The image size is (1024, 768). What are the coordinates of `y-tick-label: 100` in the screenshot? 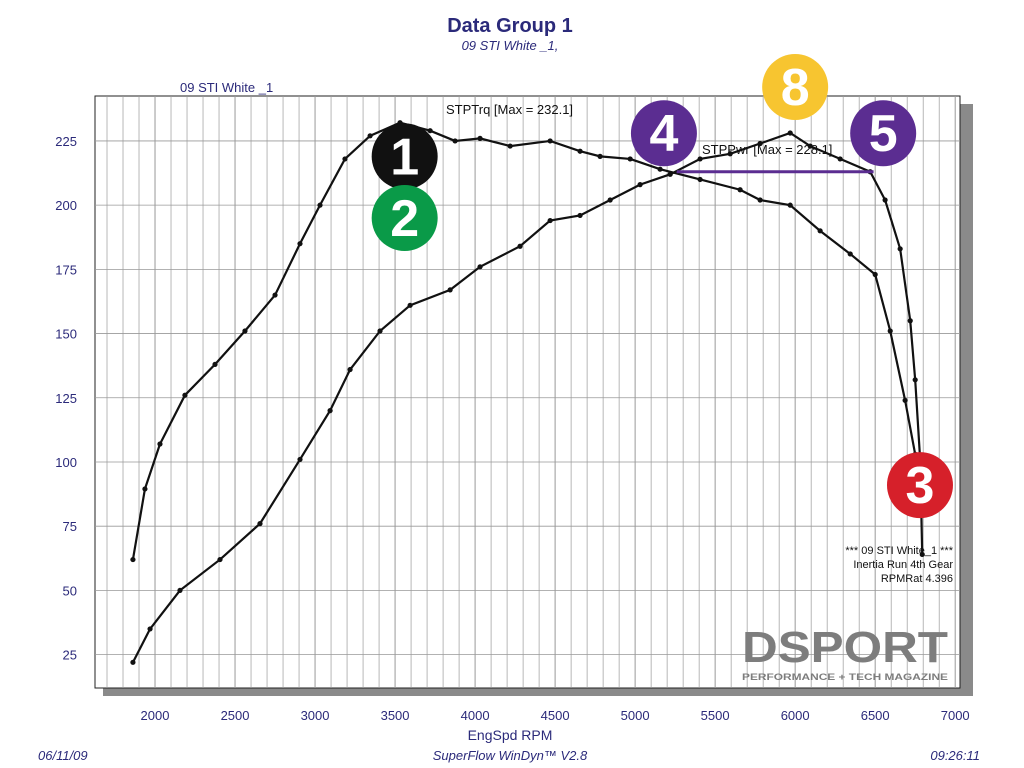 It's located at (66, 462).